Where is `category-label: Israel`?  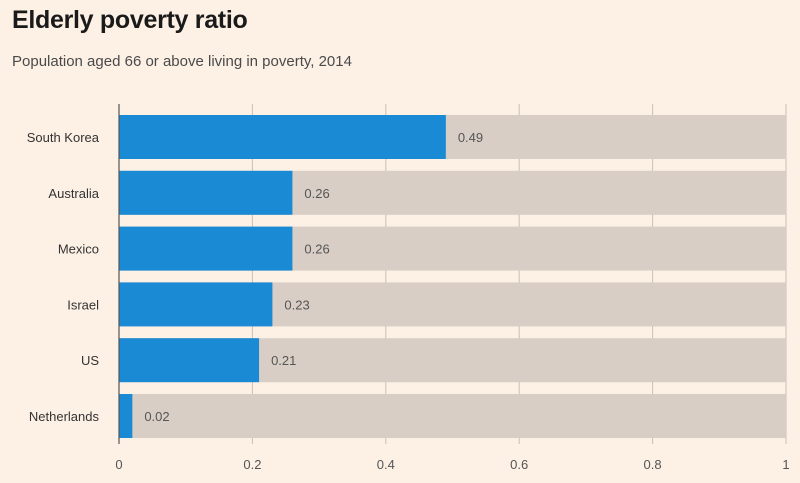 category-label: Israel is located at coordinates (83, 304).